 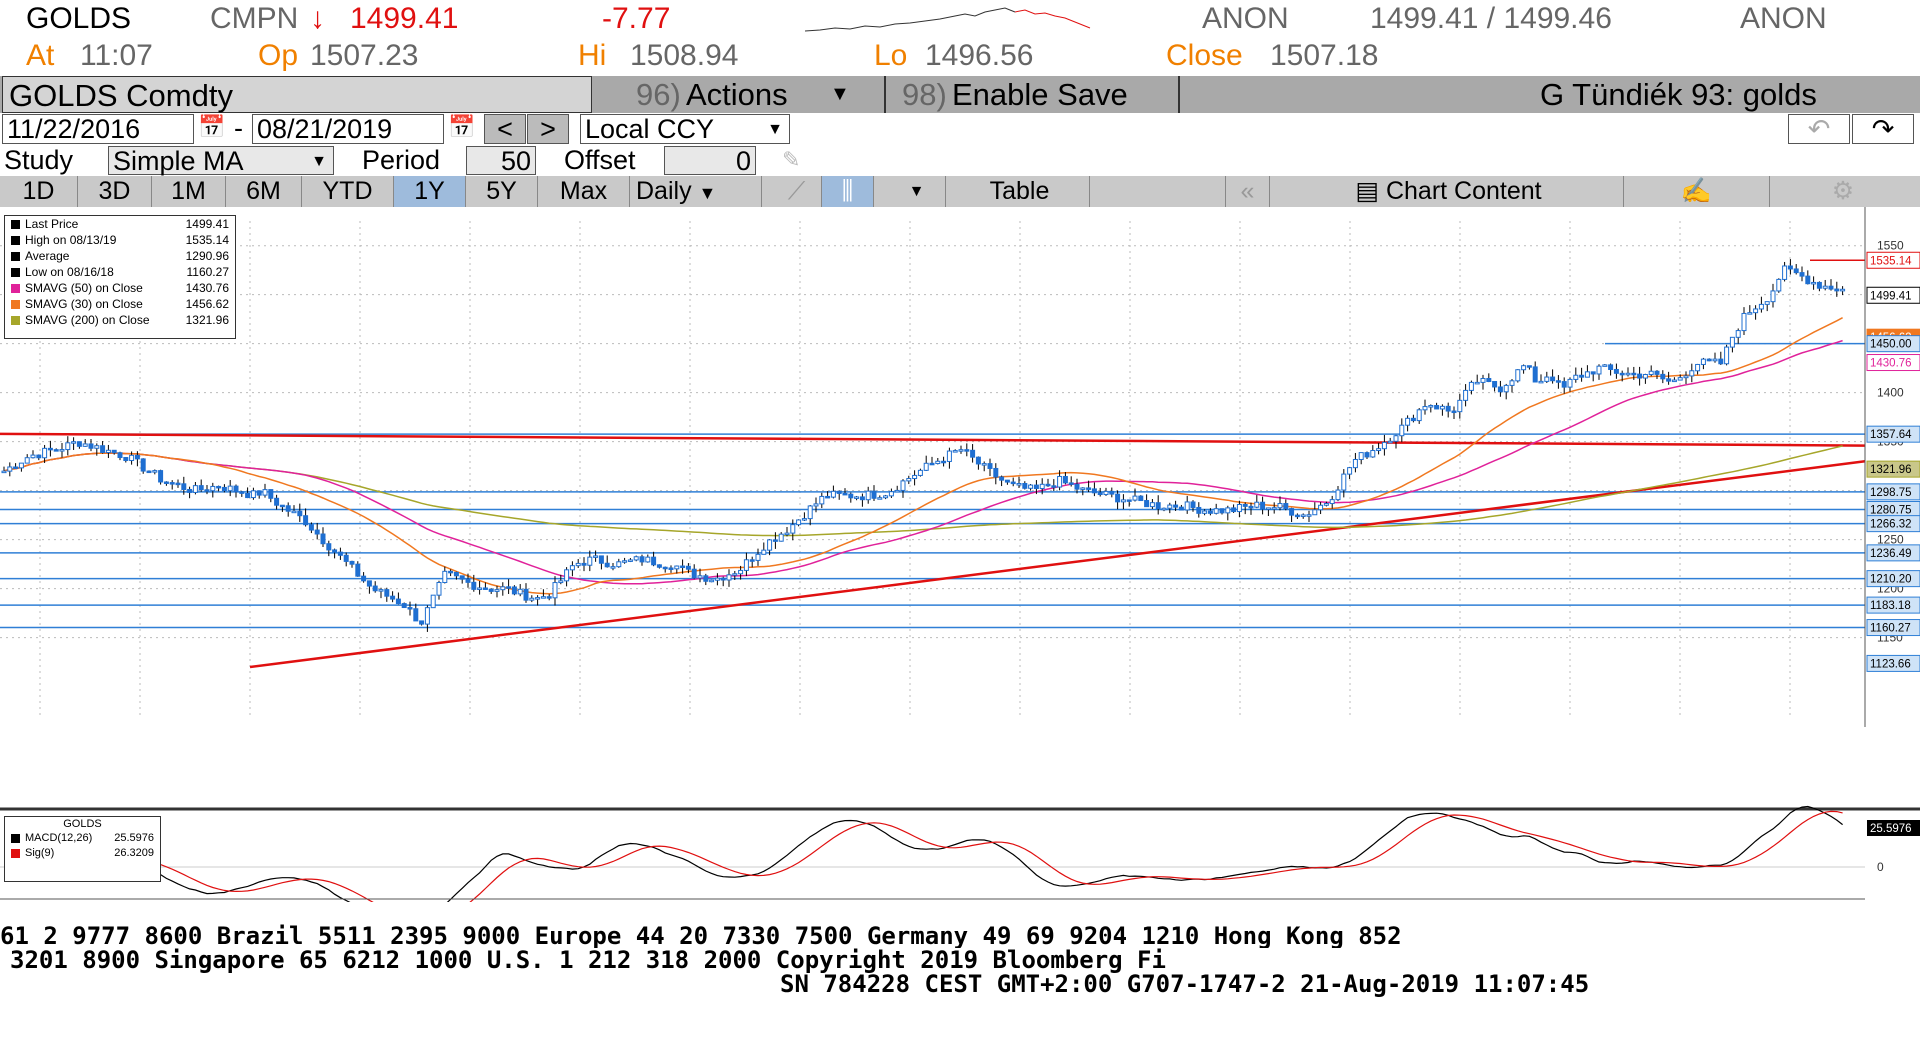 I want to click on date-to-input: 08/21/2019, so click(x=348, y=129).